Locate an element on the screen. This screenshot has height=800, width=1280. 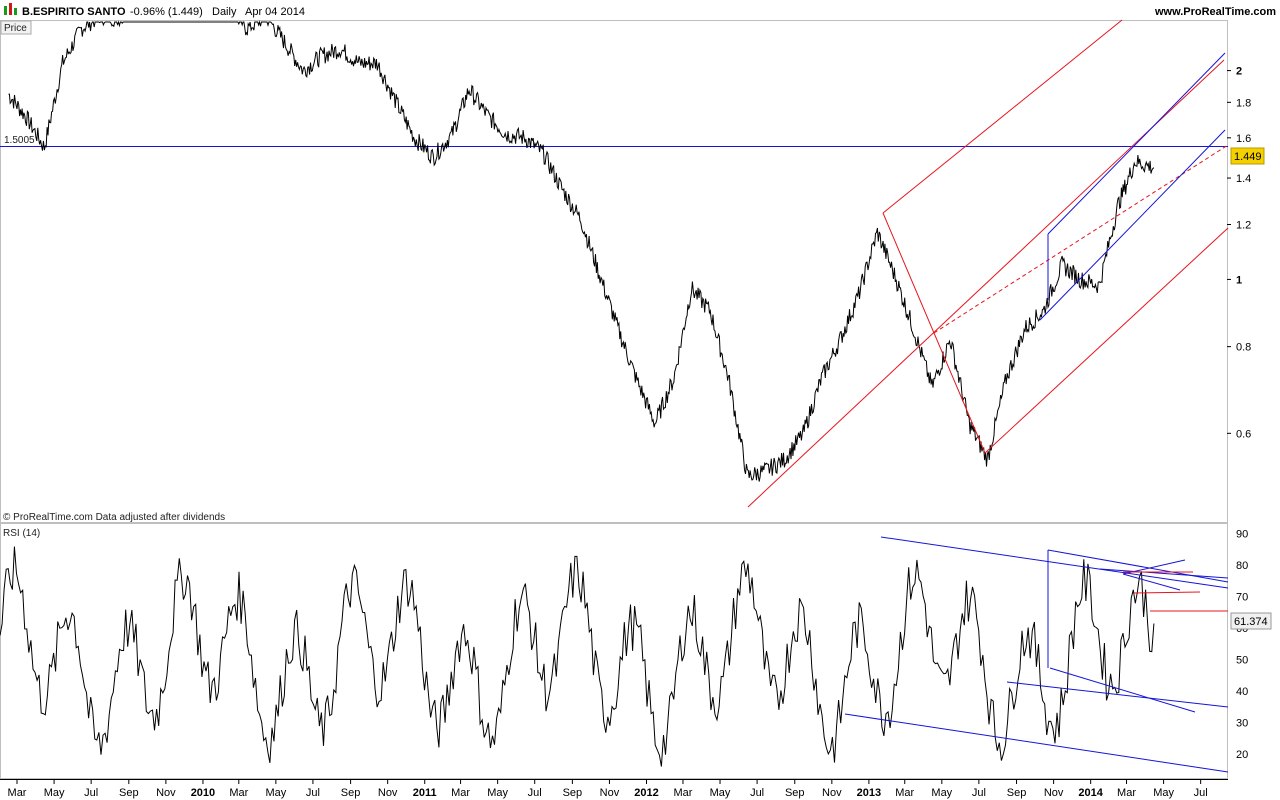
price-y-tick: 1.2 is located at coordinates (1243, 225).